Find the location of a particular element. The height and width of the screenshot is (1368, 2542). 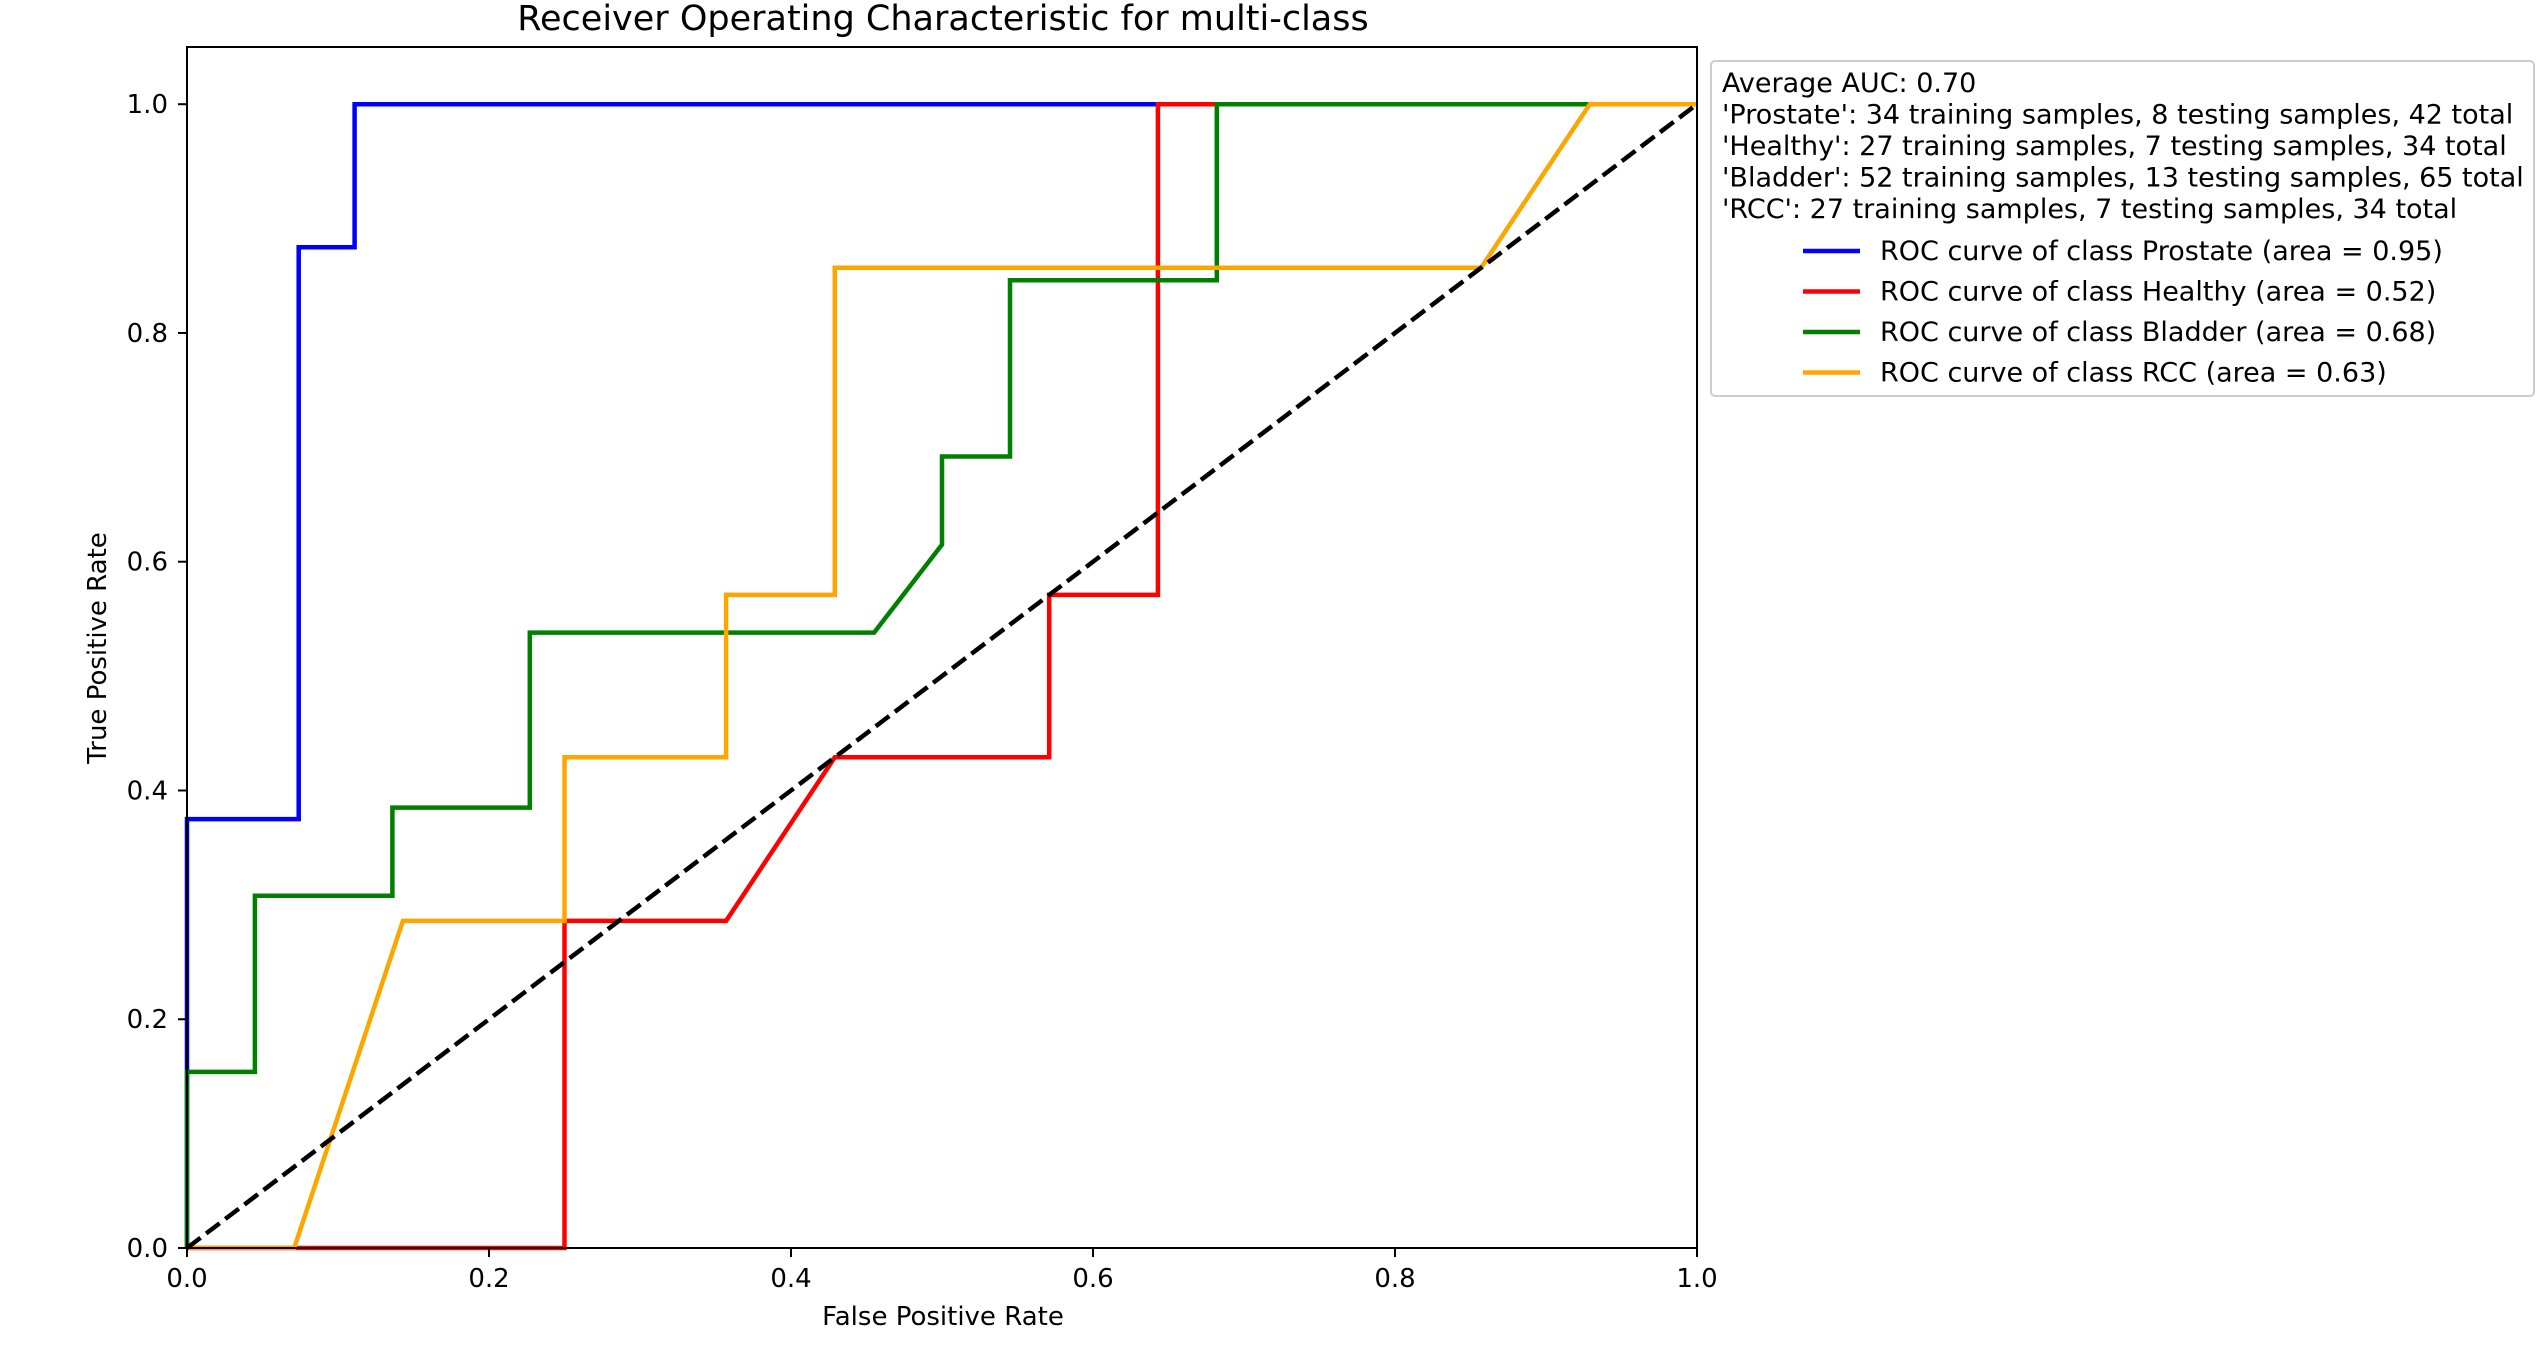

legend-entry-label: ROC curve of class RCC (area = 0.63) is located at coordinates (2133, 373).